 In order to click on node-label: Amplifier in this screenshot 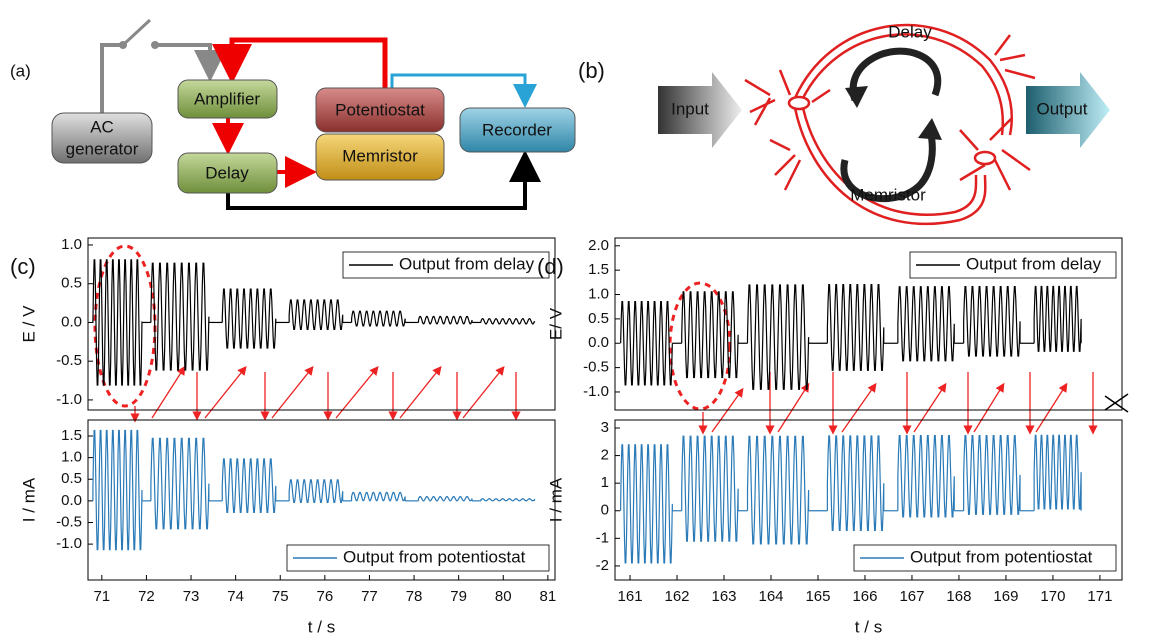, I will do `click(227, 98)`.